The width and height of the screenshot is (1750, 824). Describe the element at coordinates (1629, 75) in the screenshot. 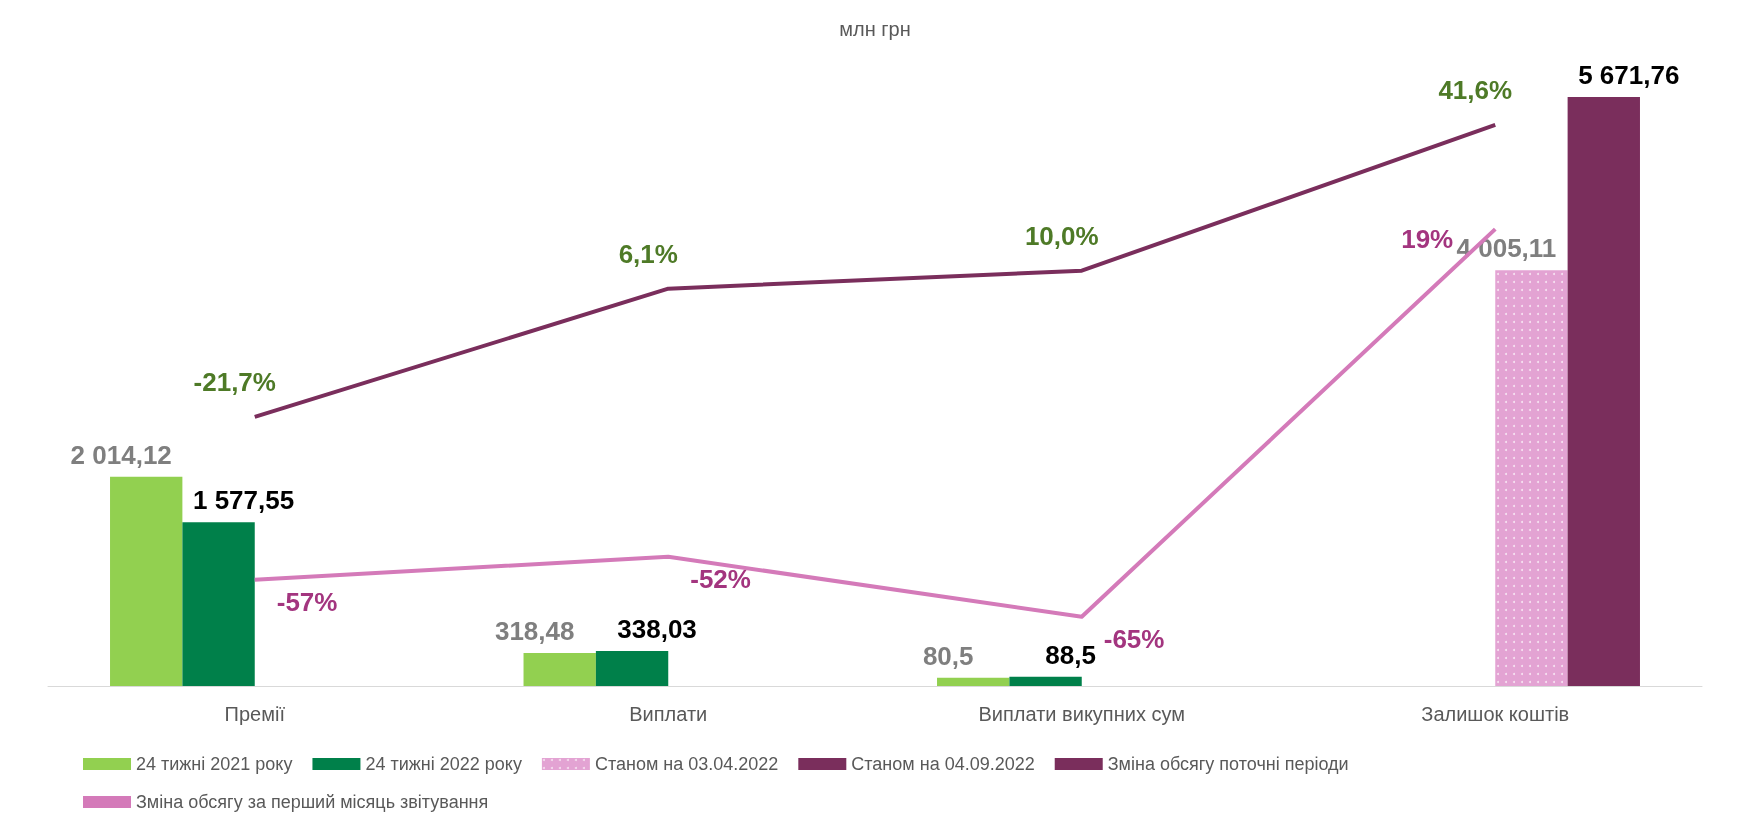

I see `data-label: 5 671,76` at that location.